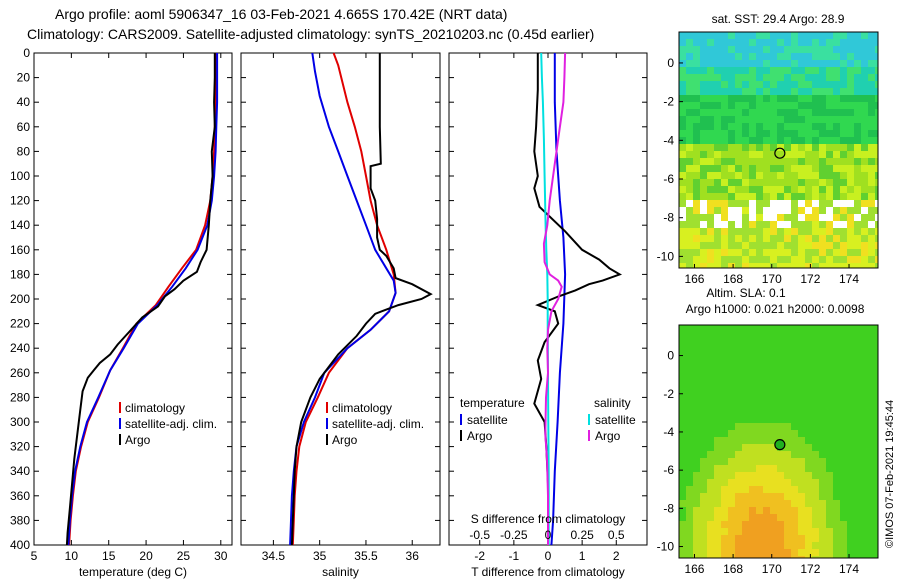 This screenshot has height=580, width=900. I want to click on depth-tick-label: 360, so click(20, 496).